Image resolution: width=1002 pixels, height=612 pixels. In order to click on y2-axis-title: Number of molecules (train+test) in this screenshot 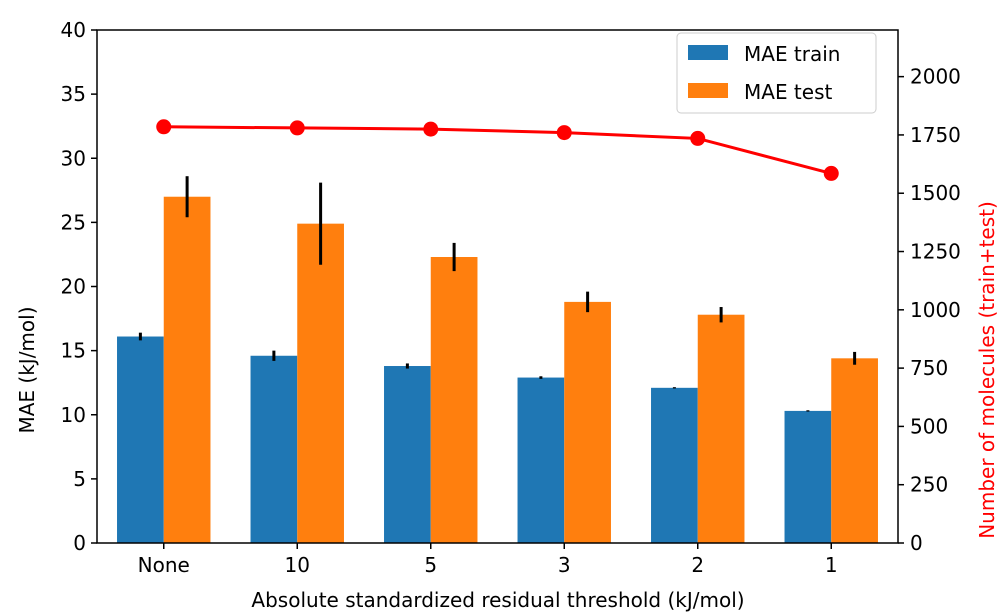, I will do `click(987, 370)`.